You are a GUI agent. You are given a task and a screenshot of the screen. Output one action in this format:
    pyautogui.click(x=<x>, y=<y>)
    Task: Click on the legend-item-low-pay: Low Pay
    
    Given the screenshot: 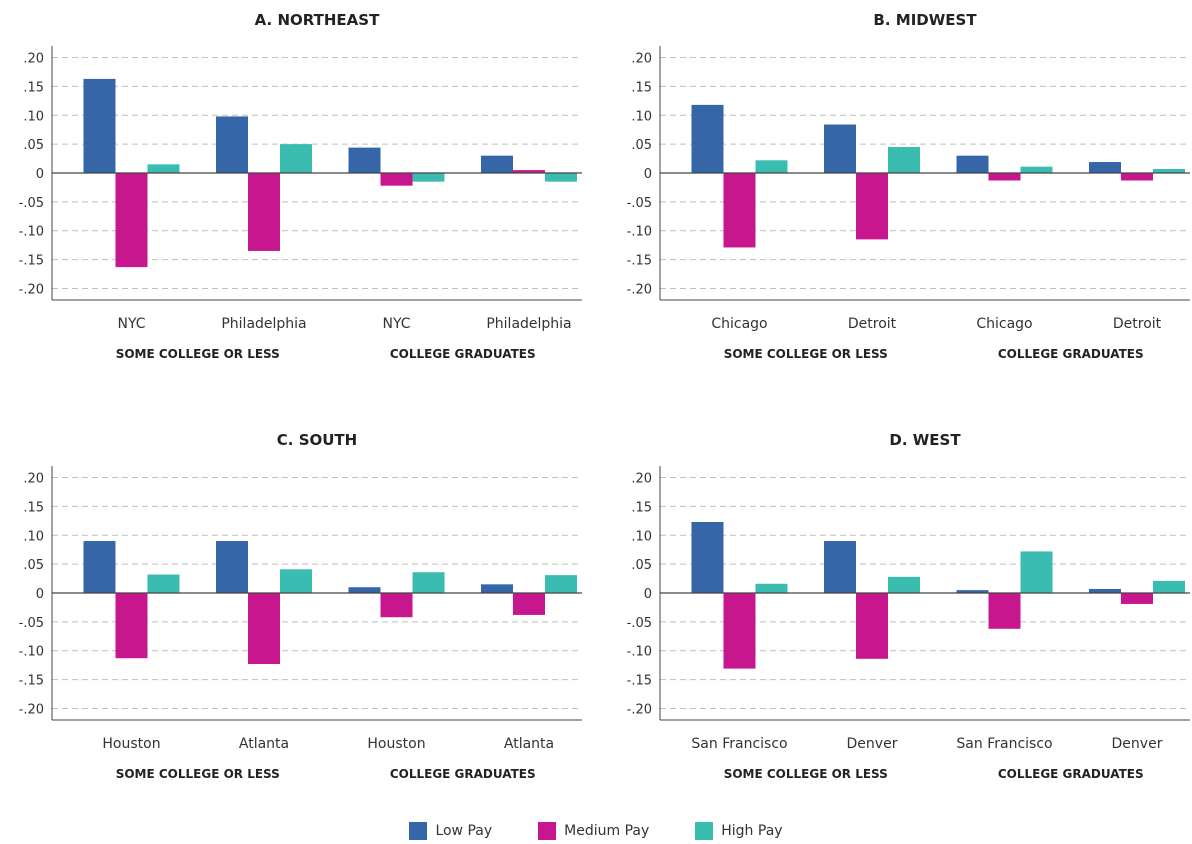 What is the action you would take?
    pyautogui.click(x=450, y=831)
    